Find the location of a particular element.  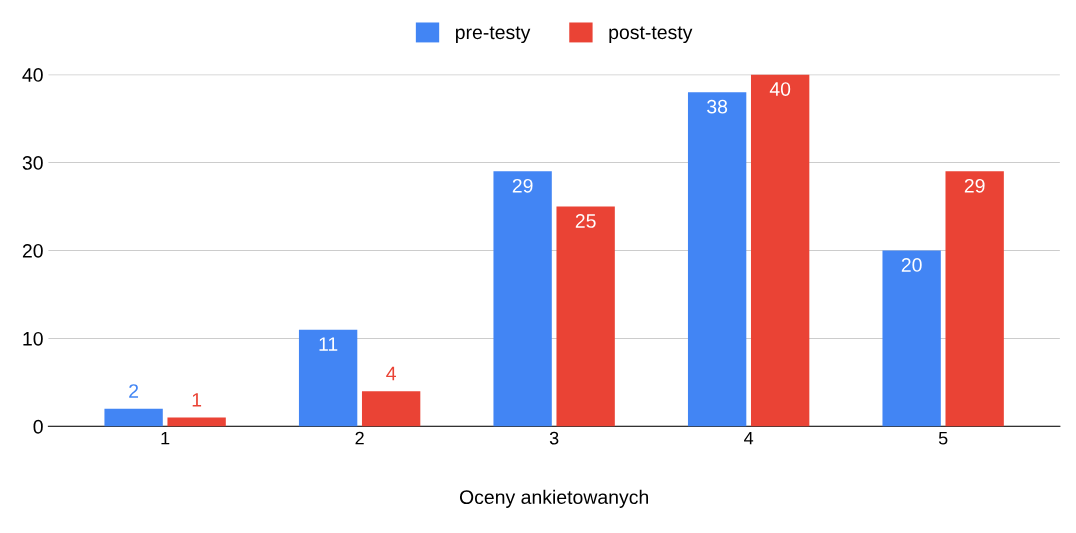

y-tick-label: 40 is located at coordinates (32, 75).